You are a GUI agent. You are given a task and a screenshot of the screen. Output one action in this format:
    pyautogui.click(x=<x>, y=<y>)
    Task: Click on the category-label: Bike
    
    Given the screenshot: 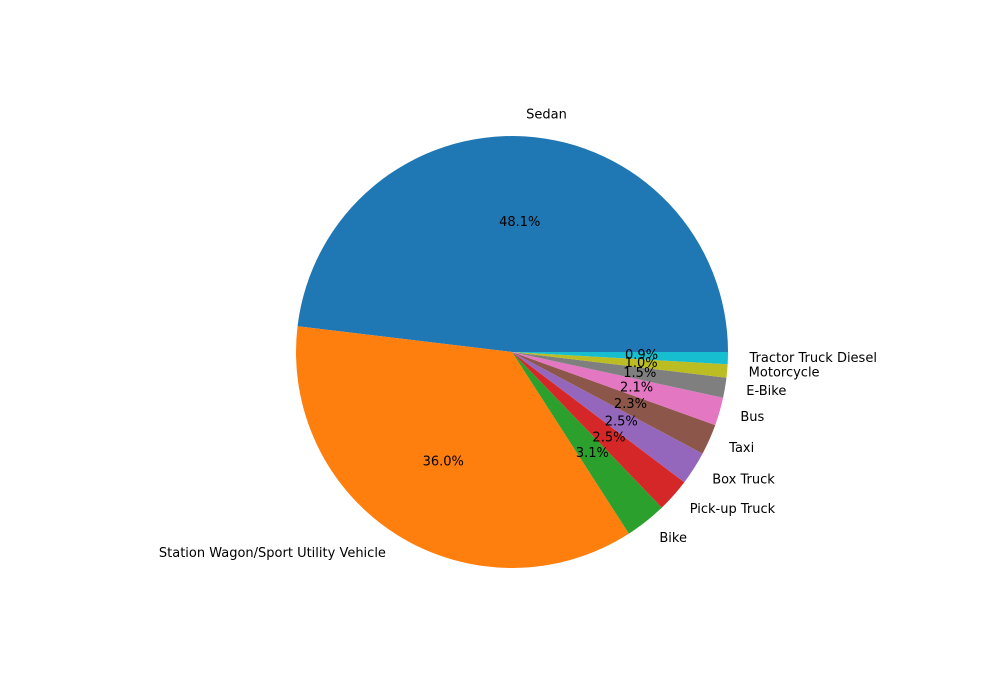 What is the action you would take?
    pyautogui.click(x=673, y=538)
    